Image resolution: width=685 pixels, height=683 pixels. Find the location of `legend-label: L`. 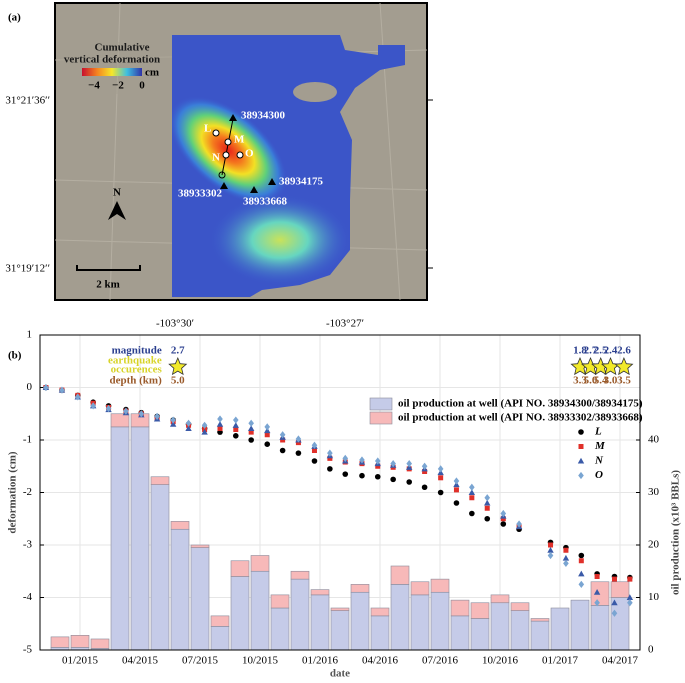

legend-label: L is located at coordinates (598, 432).